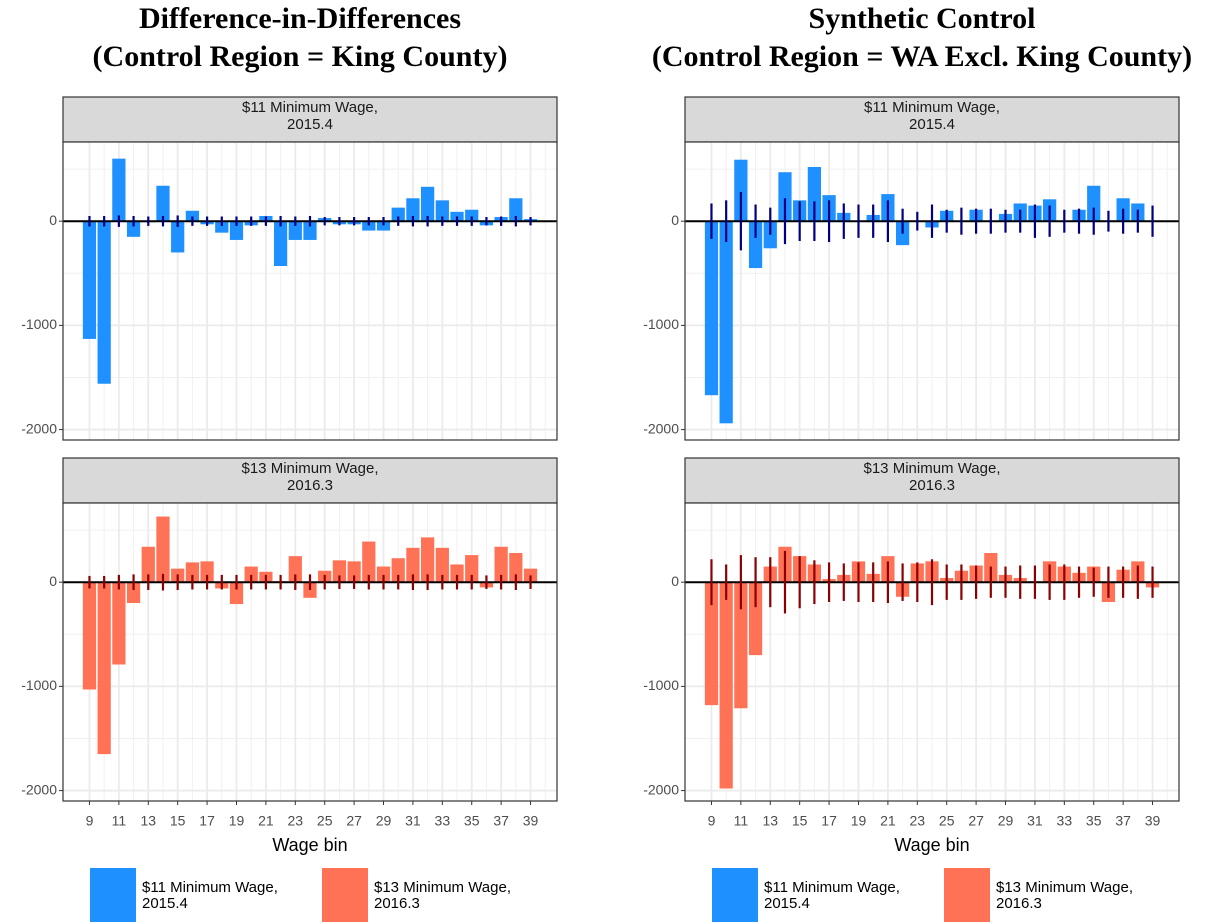  Describe the element at coordinates (932, 477) in the screenshot. I see `strip-label: $13 Minimum Wage, 2016.3` at that location.